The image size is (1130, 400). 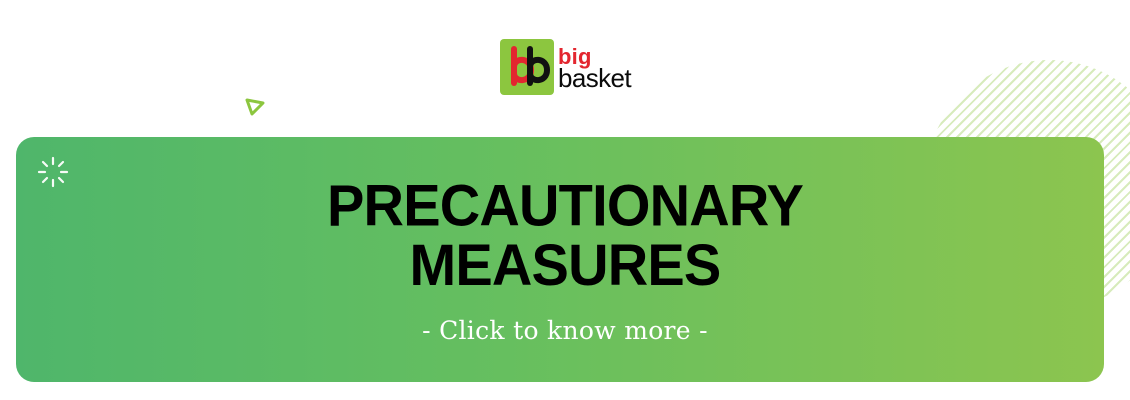 I want to click on banner-title-line-2: MEASURES, so click(x=565, y=264).